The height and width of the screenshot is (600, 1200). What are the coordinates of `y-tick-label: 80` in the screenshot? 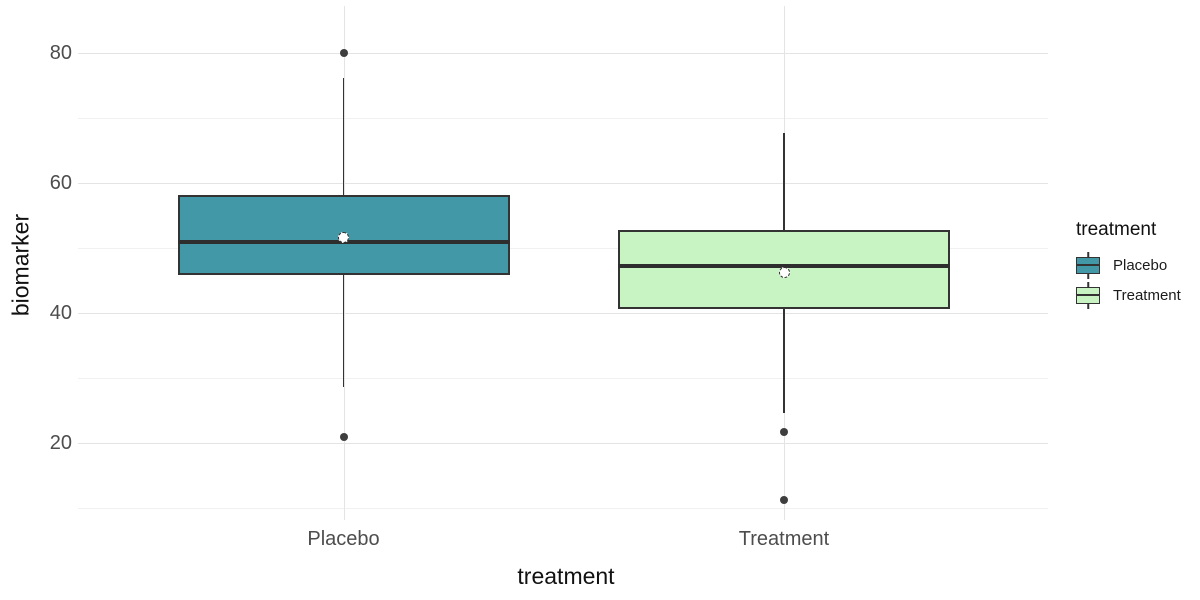 It's located at (60, 52).